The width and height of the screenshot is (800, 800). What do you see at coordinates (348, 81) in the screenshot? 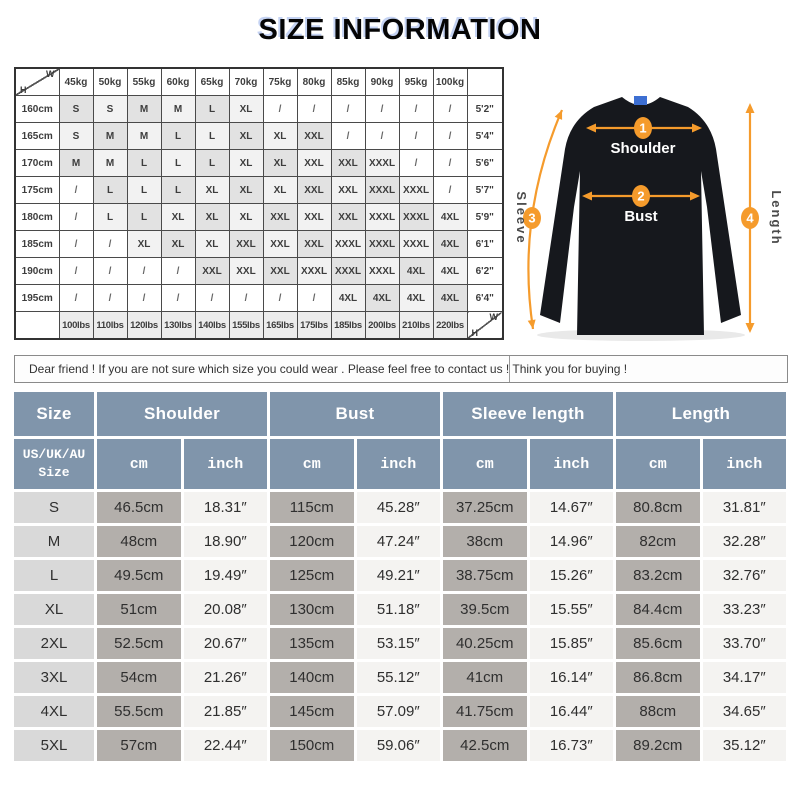
I see `weight-header-cell: 85kg` at bounding box center [348, 81].